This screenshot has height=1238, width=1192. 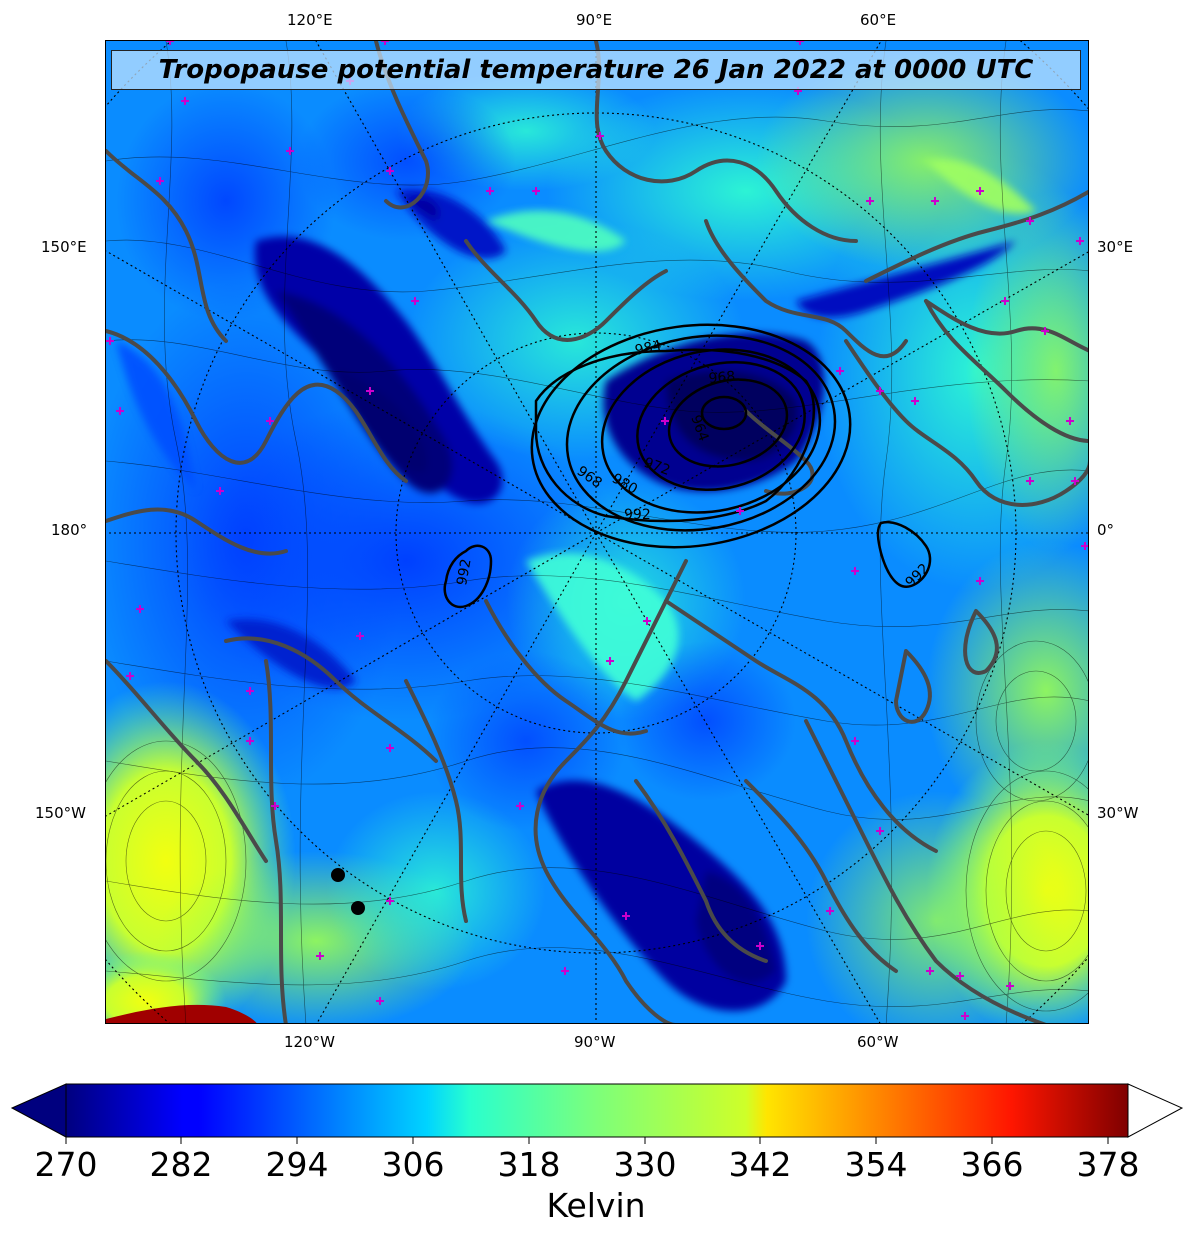 I want to click on left-lon-label: 150°W, so click(x=60, y=813).